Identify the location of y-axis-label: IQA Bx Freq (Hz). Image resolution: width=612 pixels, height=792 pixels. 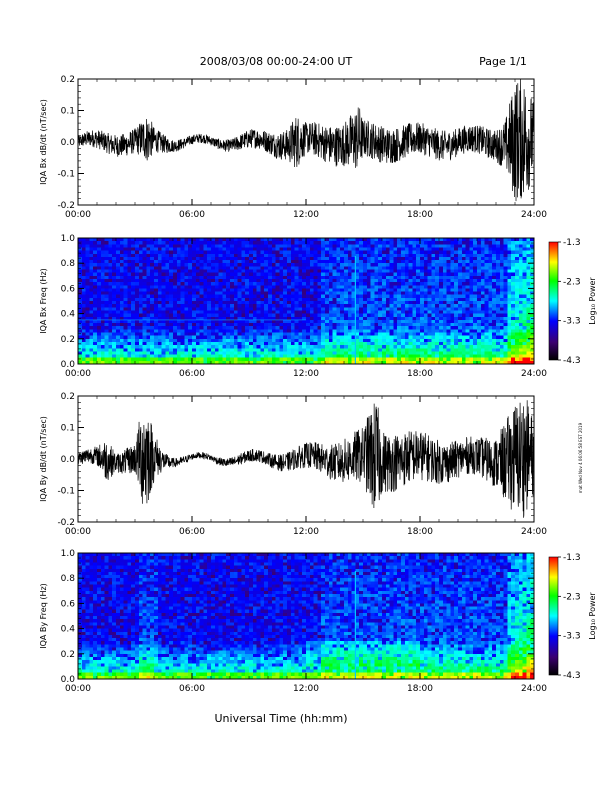
(43, 301).